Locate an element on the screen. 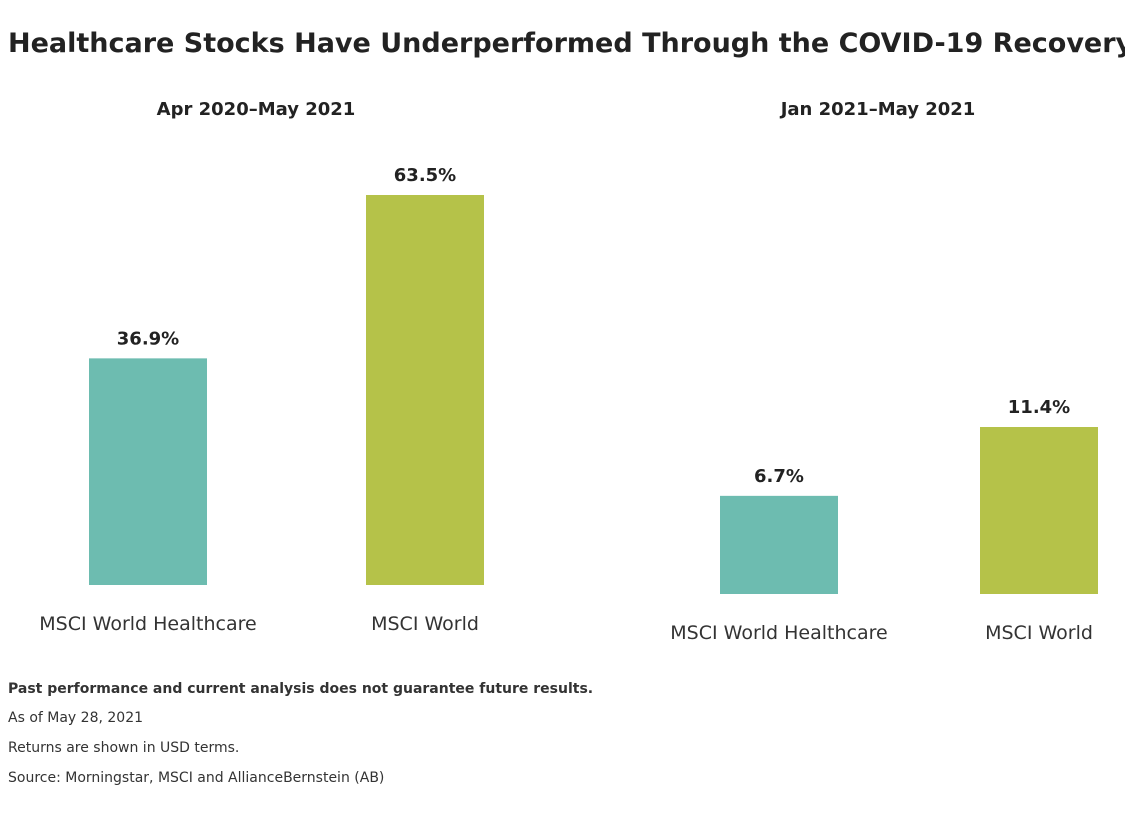 The width and height of the screenshot is (1125, 818). value-label: 63.5% is located at coordinates (425, 175).